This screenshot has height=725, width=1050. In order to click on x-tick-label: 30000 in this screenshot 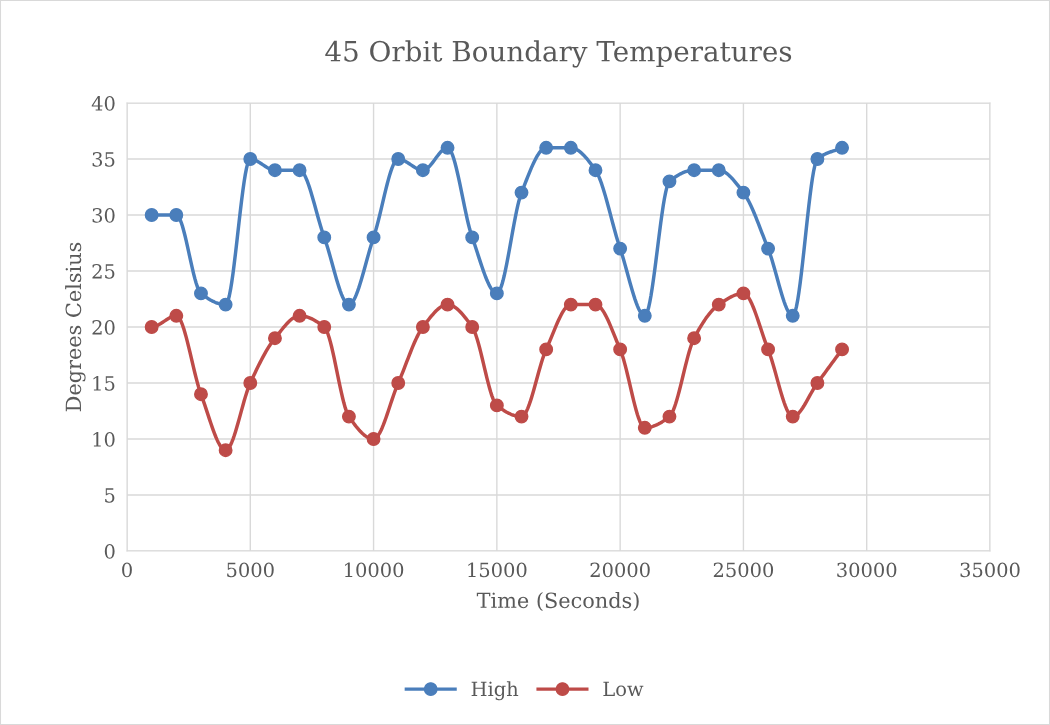, I will do `click(867, 570)`.